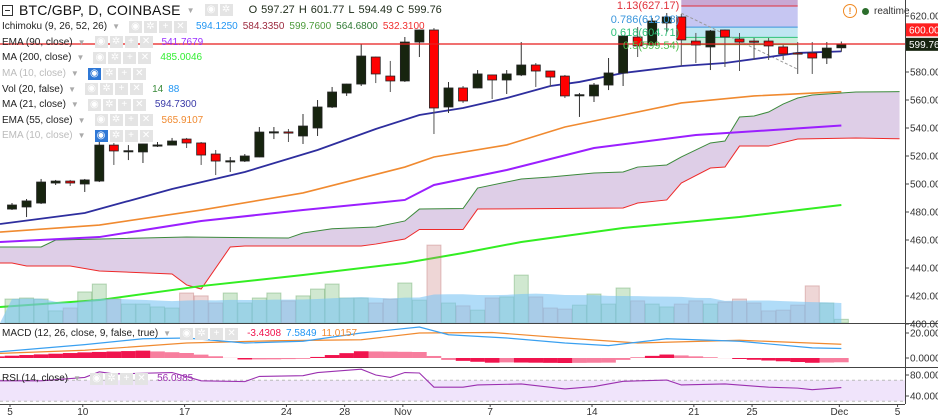  What do you see at coordinates (7, 10) in the screenshot?
I see `collapse-icon` at bounding box center [7, 10].